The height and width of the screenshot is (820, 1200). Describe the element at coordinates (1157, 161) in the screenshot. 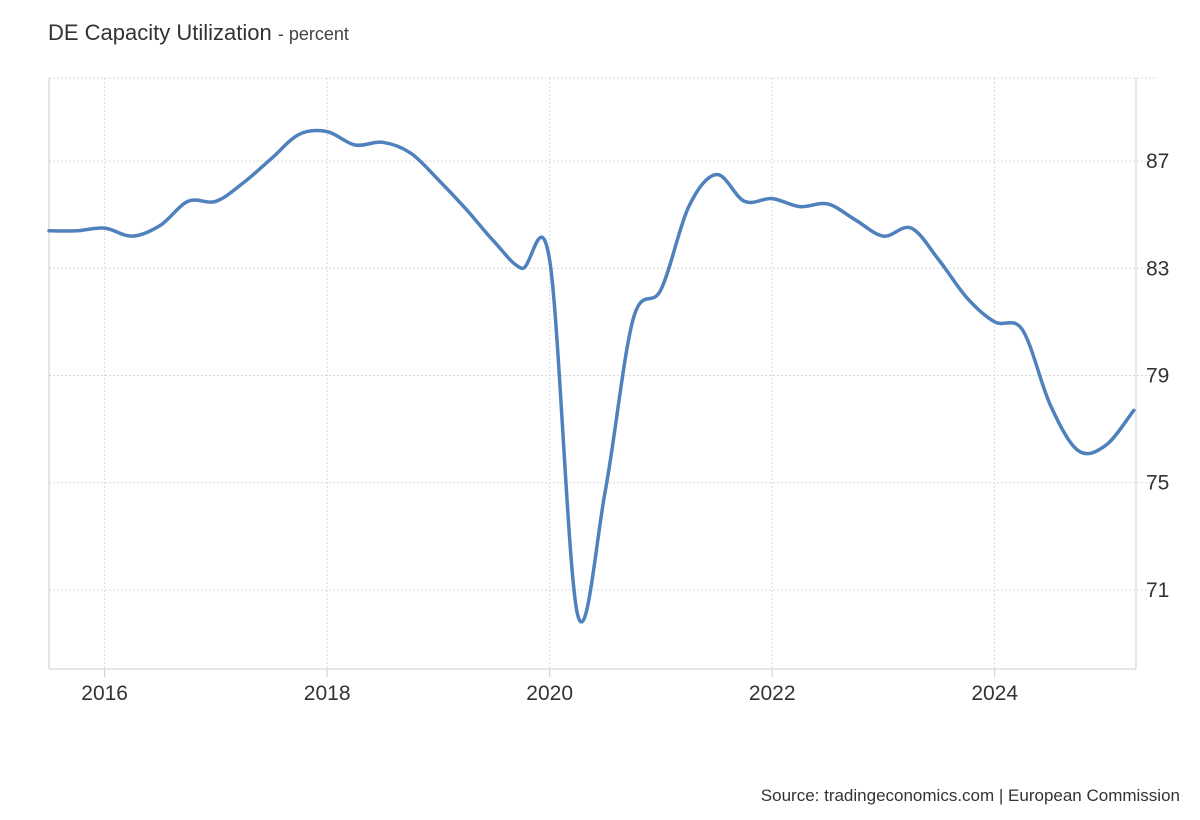

I see `y-tick-label: 87` at that location.